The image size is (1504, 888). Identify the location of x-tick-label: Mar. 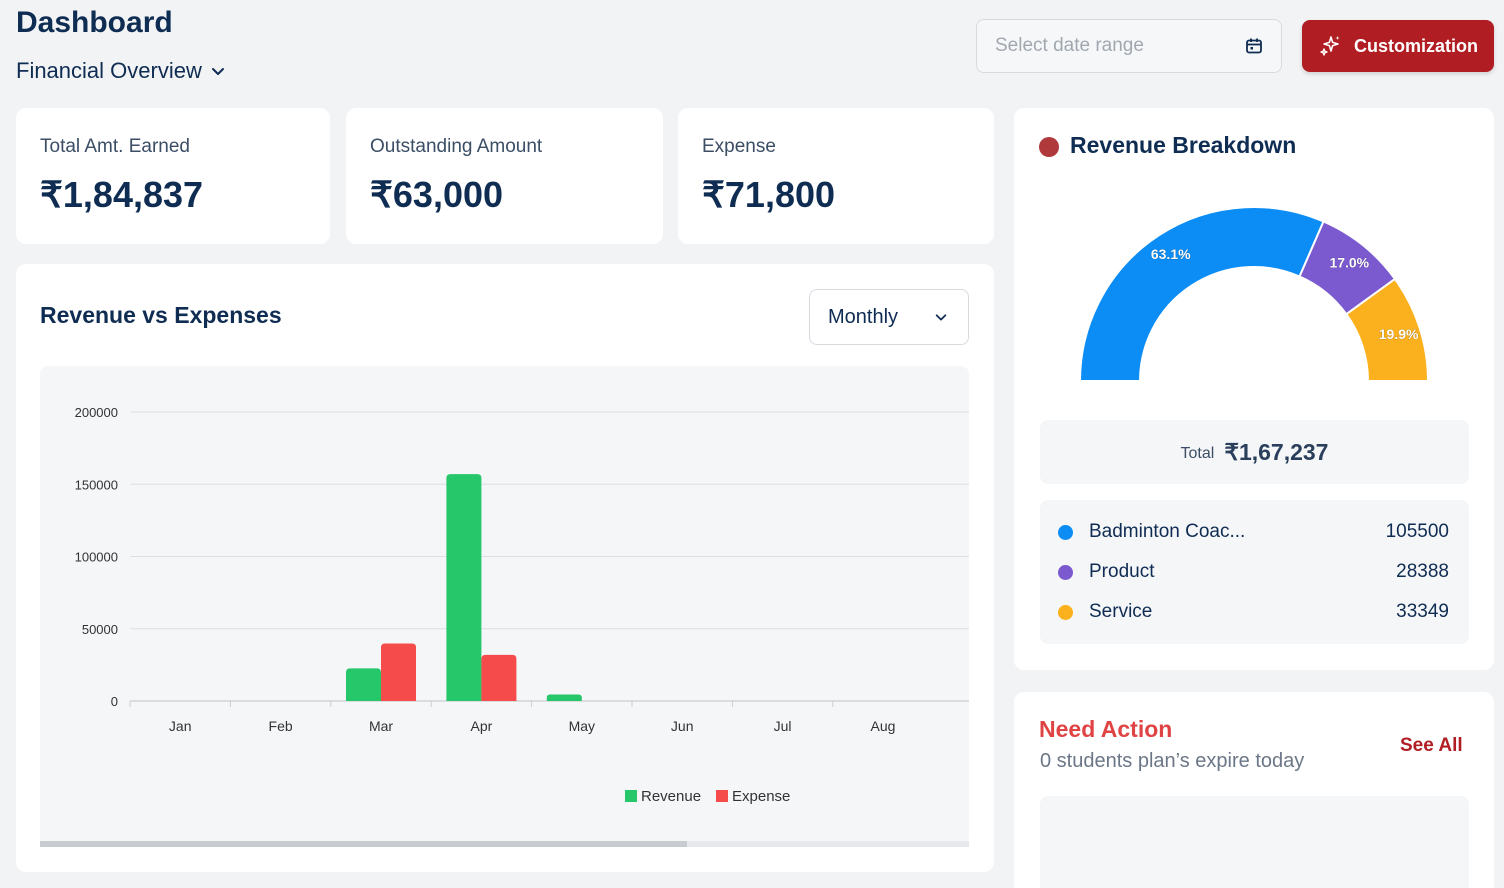
(381, 726).